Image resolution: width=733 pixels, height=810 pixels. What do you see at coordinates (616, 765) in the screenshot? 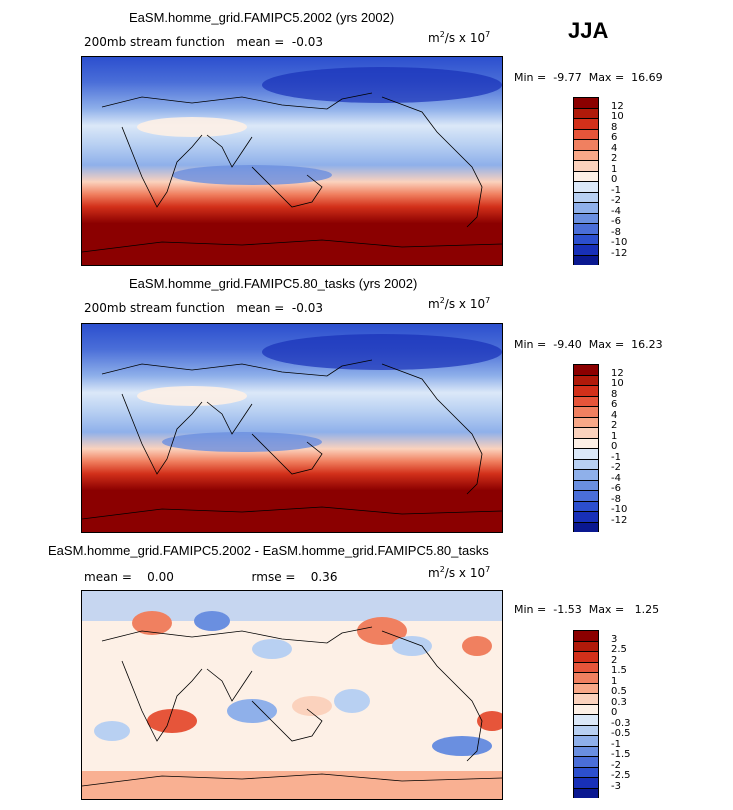
I see `colorbar-3-label-12: -2` at bounding box center [616, 765].